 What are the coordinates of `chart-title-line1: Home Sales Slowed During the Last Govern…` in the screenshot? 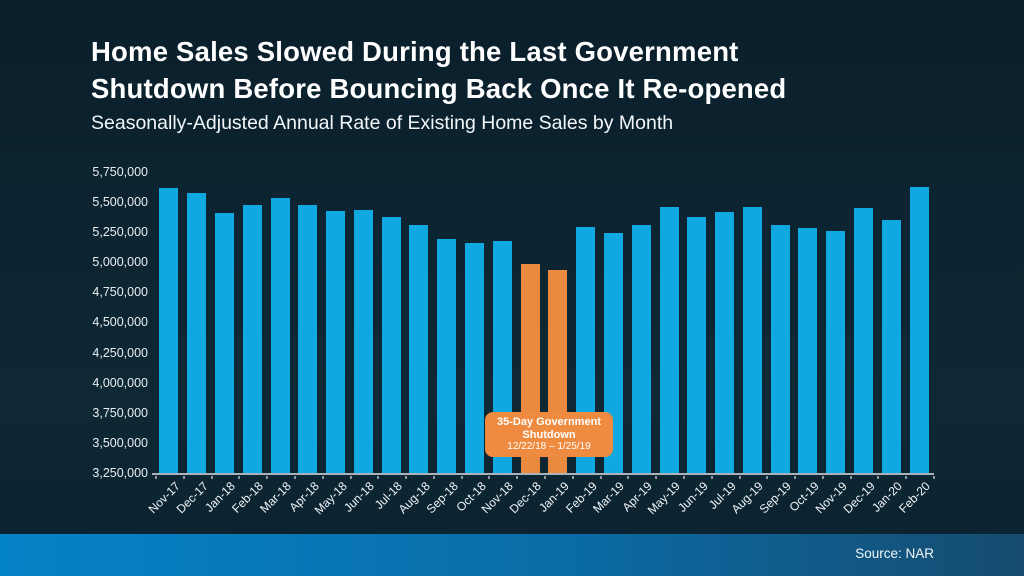 It's located at (415, 51).